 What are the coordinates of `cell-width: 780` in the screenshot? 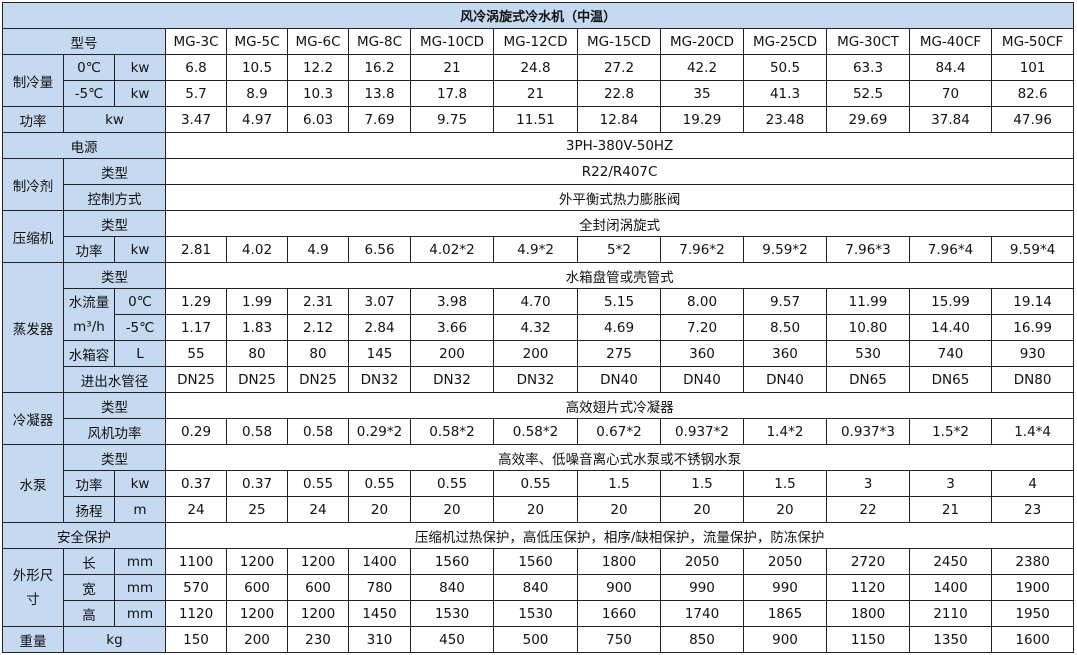 It's located at (379, 587).